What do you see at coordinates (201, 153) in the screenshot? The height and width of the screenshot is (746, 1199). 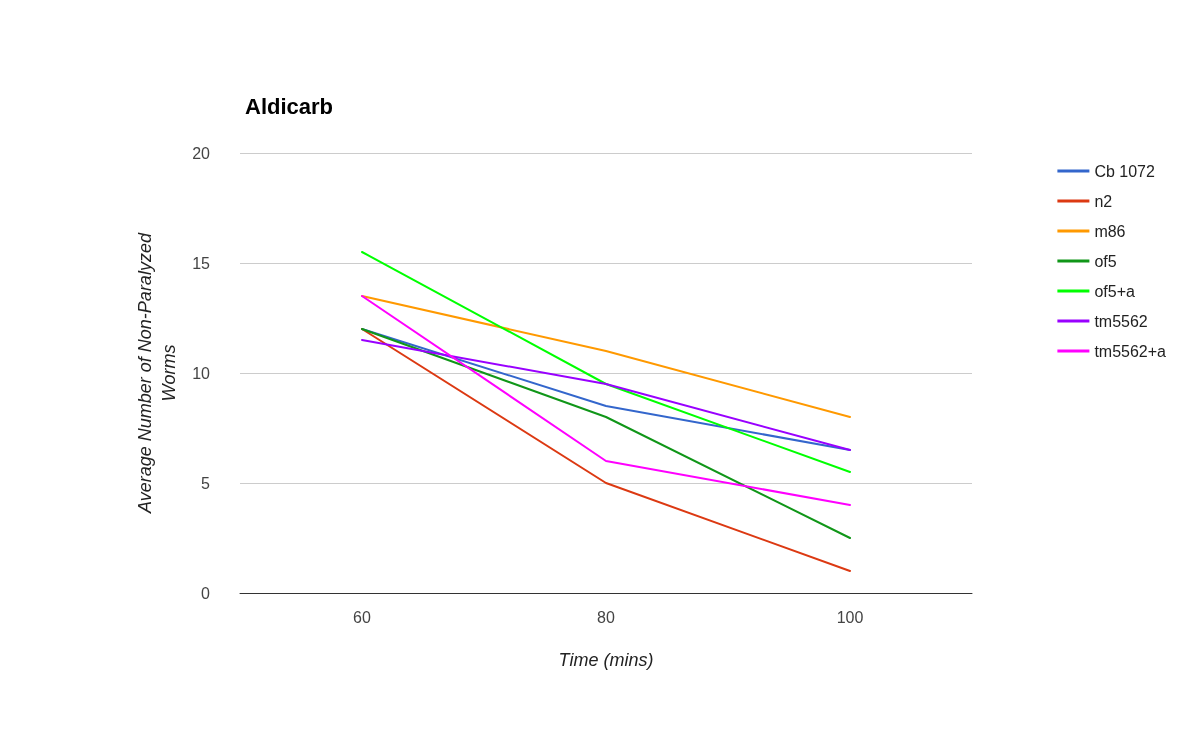 I see `y-tick-label: 20` at bounding box center [201, 153].